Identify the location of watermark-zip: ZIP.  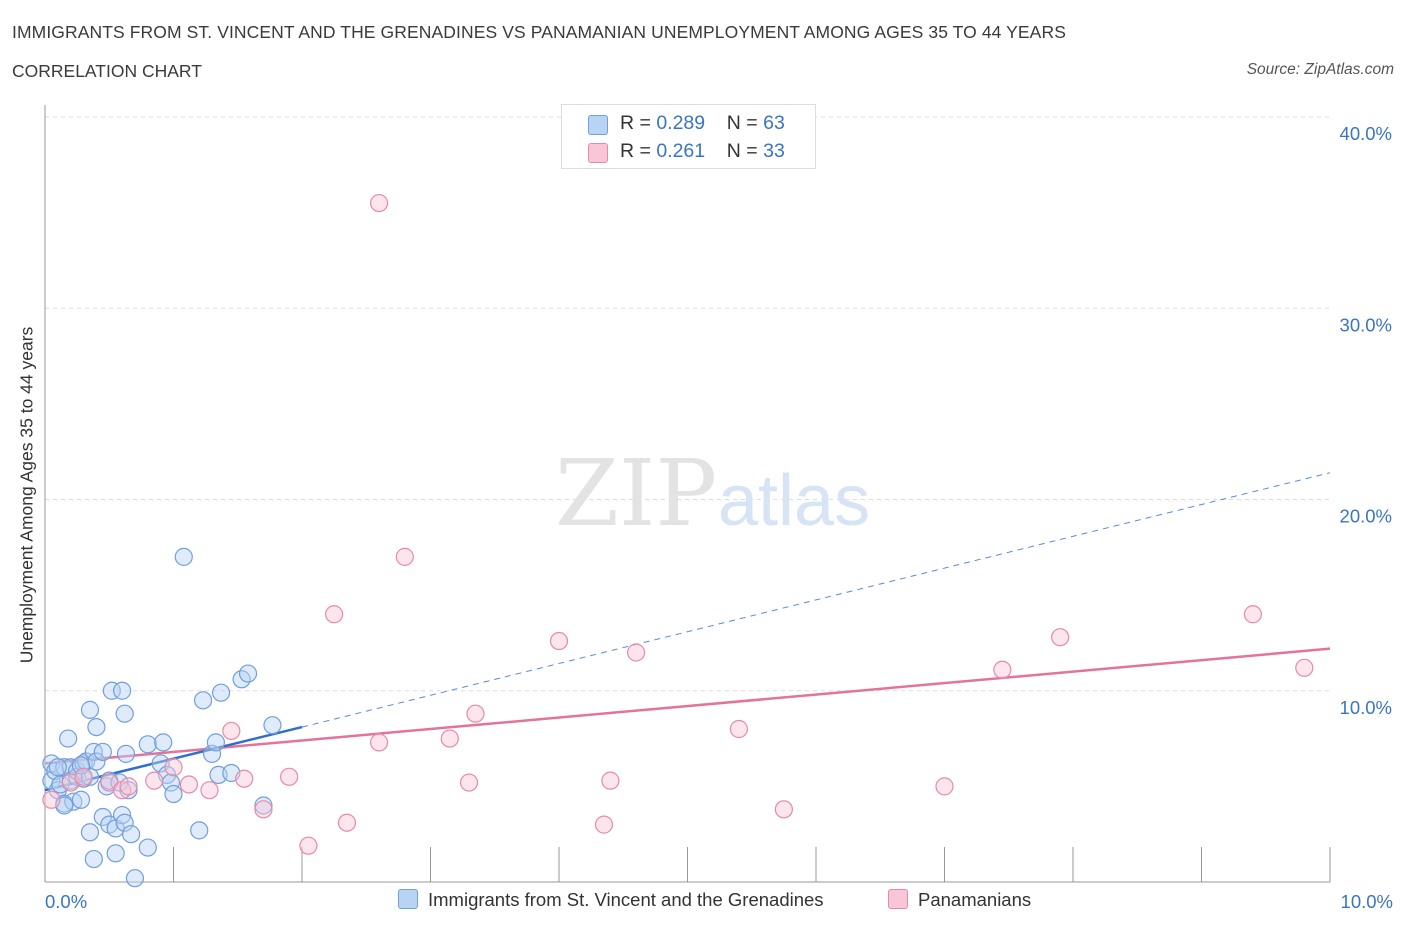
(636, 493).